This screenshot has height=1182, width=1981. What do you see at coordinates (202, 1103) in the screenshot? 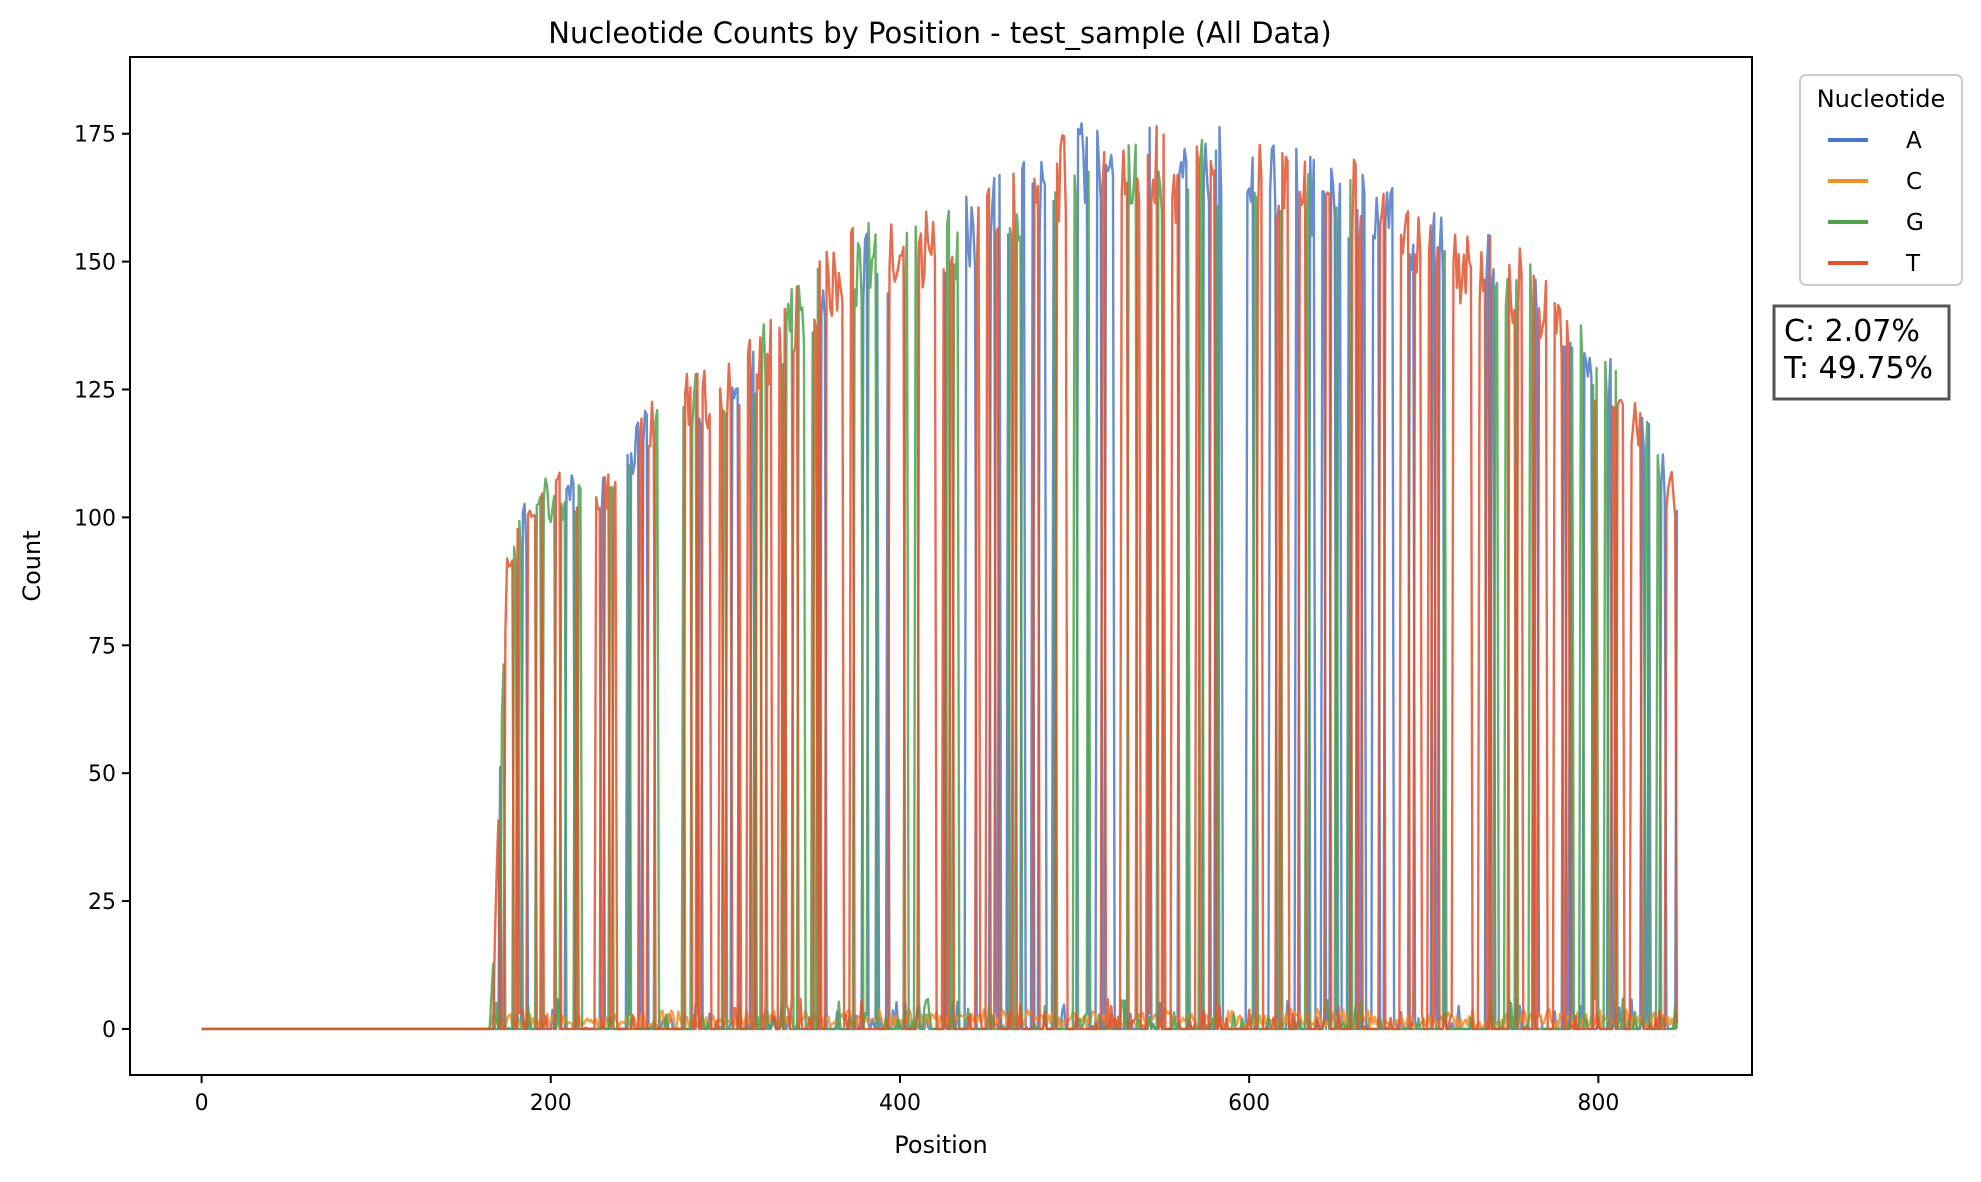
I see `x-tick-label: 0` at bounding box center [202, 1103].